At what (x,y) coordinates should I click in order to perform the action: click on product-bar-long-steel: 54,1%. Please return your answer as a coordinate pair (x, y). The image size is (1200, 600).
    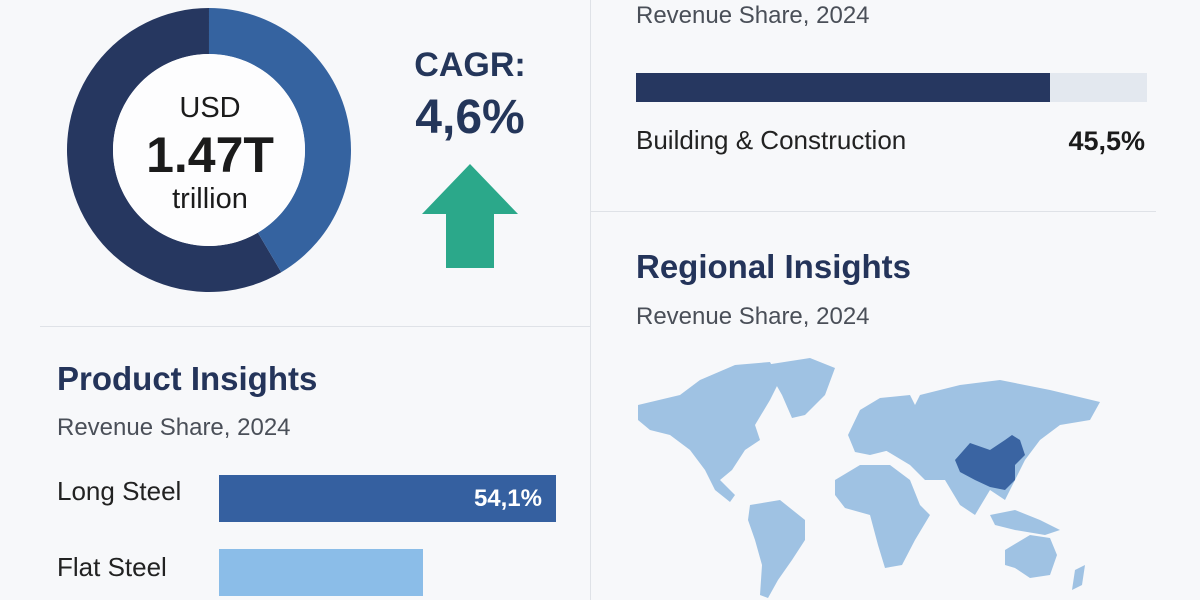
    Looking at the image, I should click on (387, 498).